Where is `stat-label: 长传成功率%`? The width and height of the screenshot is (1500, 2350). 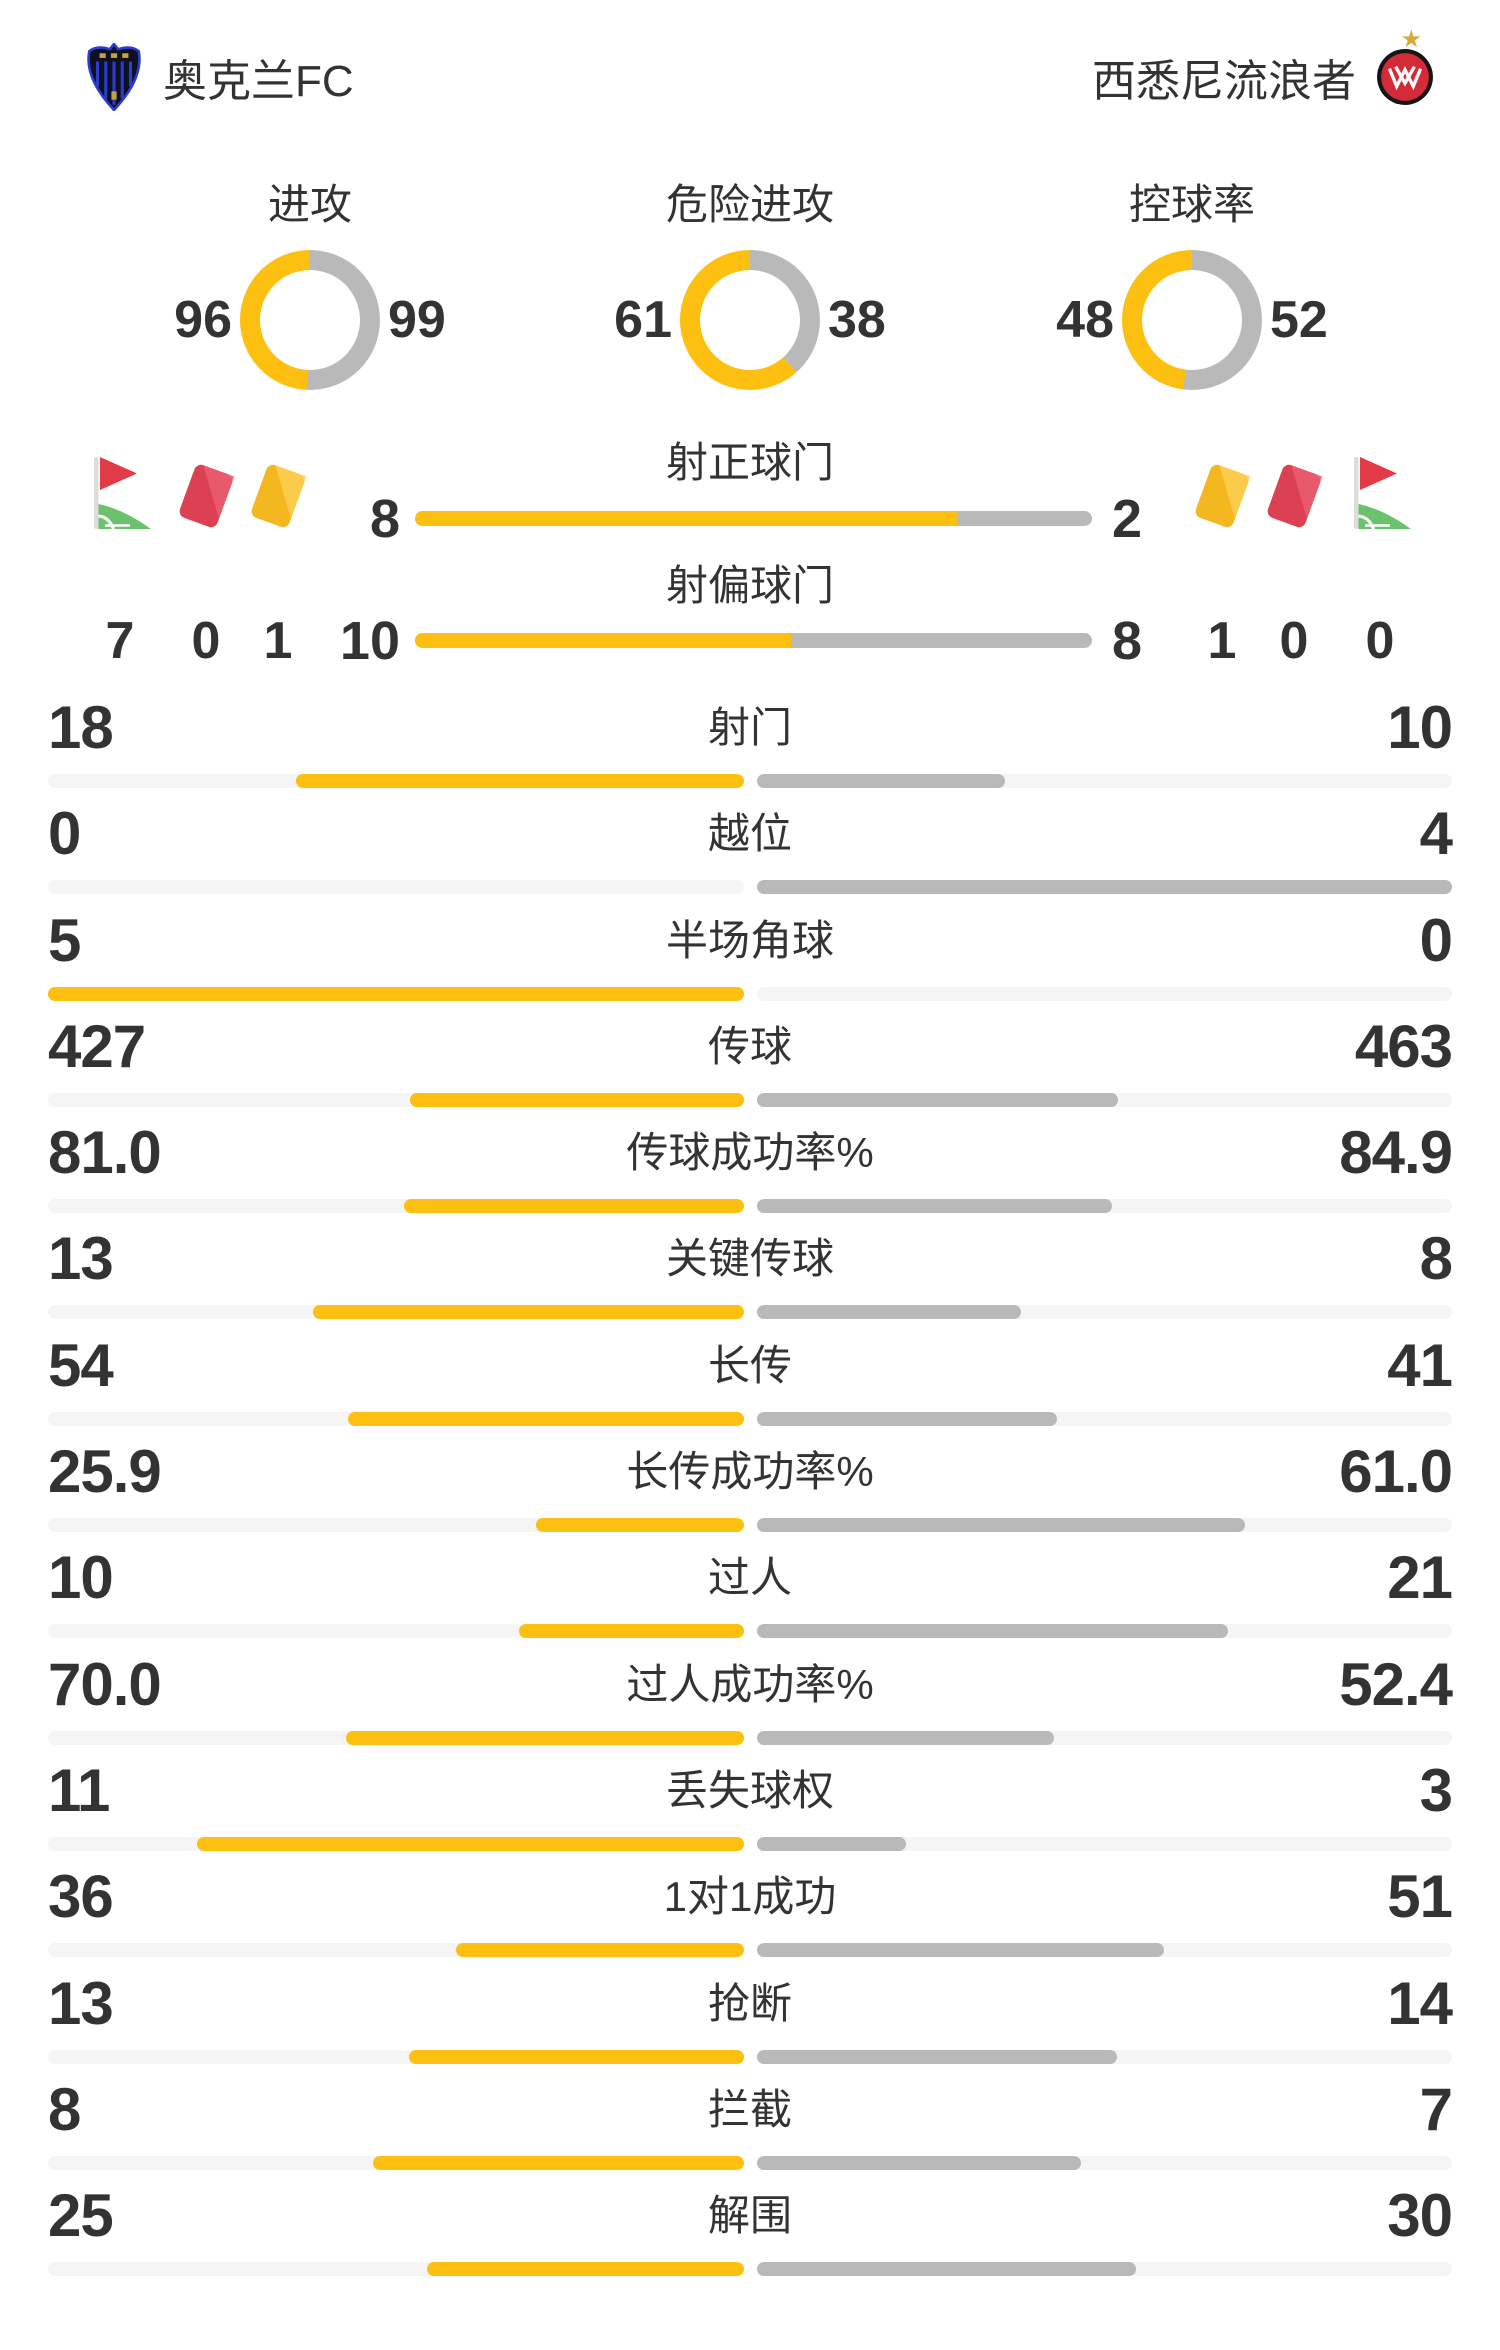
stat-label: 长传成功率% is located at coordinates (750, 1472).